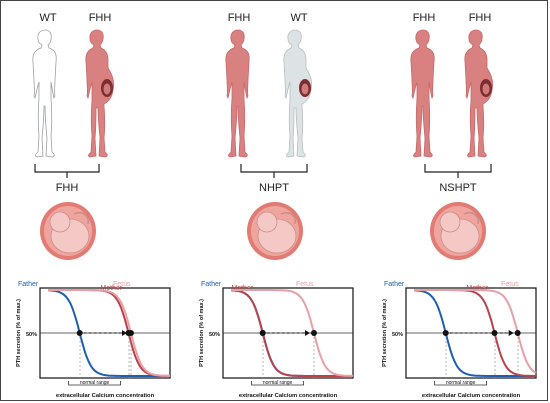 The width and height of the screenshot is (550, 403). Describe the element at coordinates (458, 188) in the screenshot. I see `fetus-phenotype-label: NSHPT` at that location.